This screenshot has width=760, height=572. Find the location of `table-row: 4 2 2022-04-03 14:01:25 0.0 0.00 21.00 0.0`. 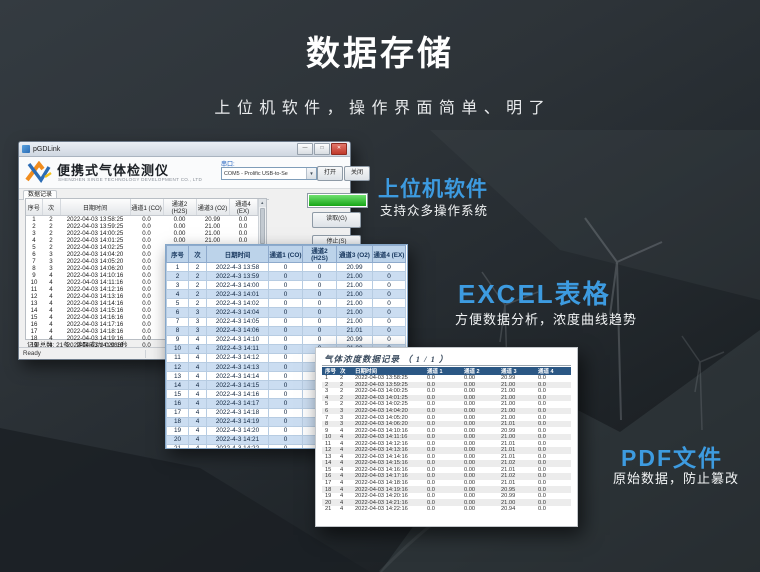

table-row: 4 2 2022-04-03 14:01:25 0.0 0.00 21.00 0.0 is located at coordinates (141, 240).